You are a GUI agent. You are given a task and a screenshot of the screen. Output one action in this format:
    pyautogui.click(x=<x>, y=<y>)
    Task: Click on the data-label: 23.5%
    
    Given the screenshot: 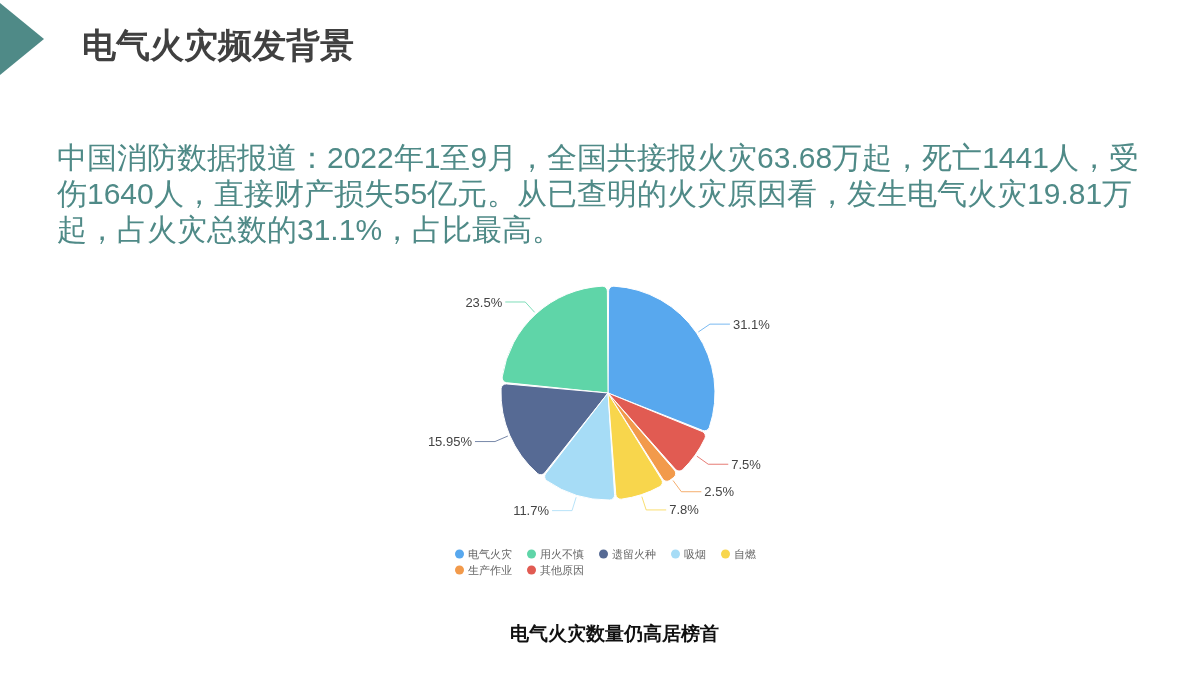 What is the action you would take?
    pyautogui.click(x=484, y=302)
    